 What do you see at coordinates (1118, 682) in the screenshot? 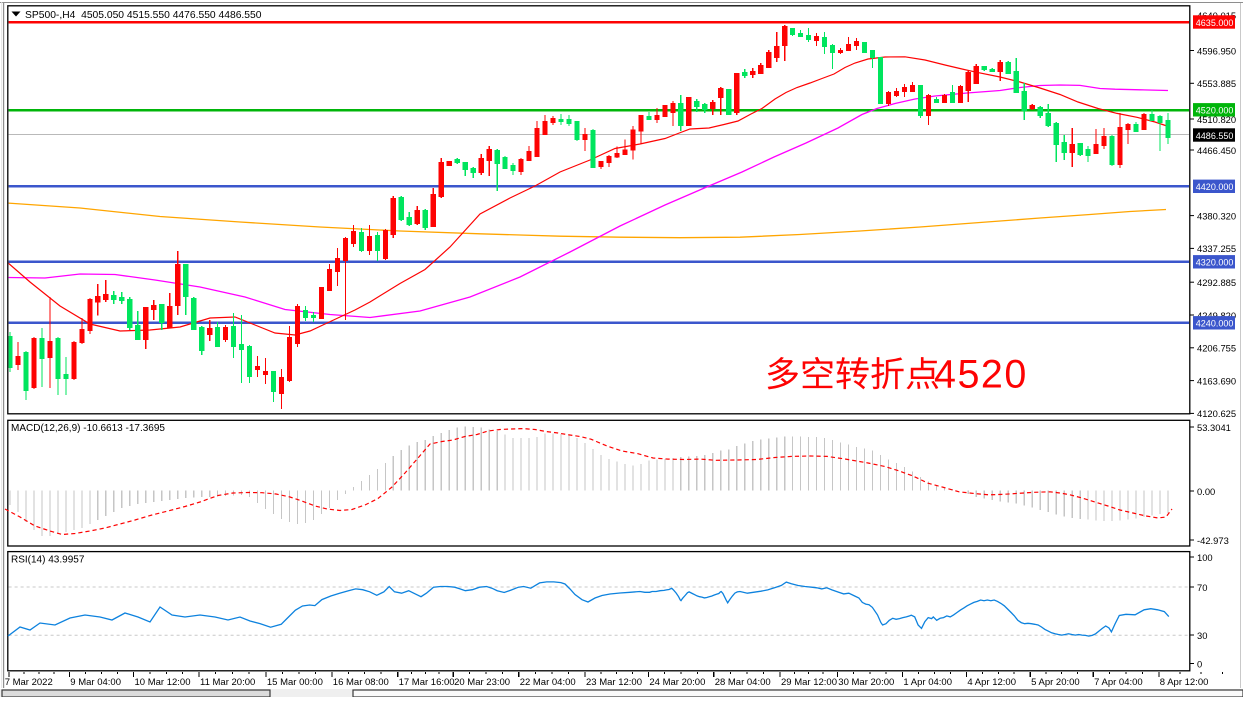
I see `svg-text: 7 Apr 04:00` at bounding box center [1118, 682].